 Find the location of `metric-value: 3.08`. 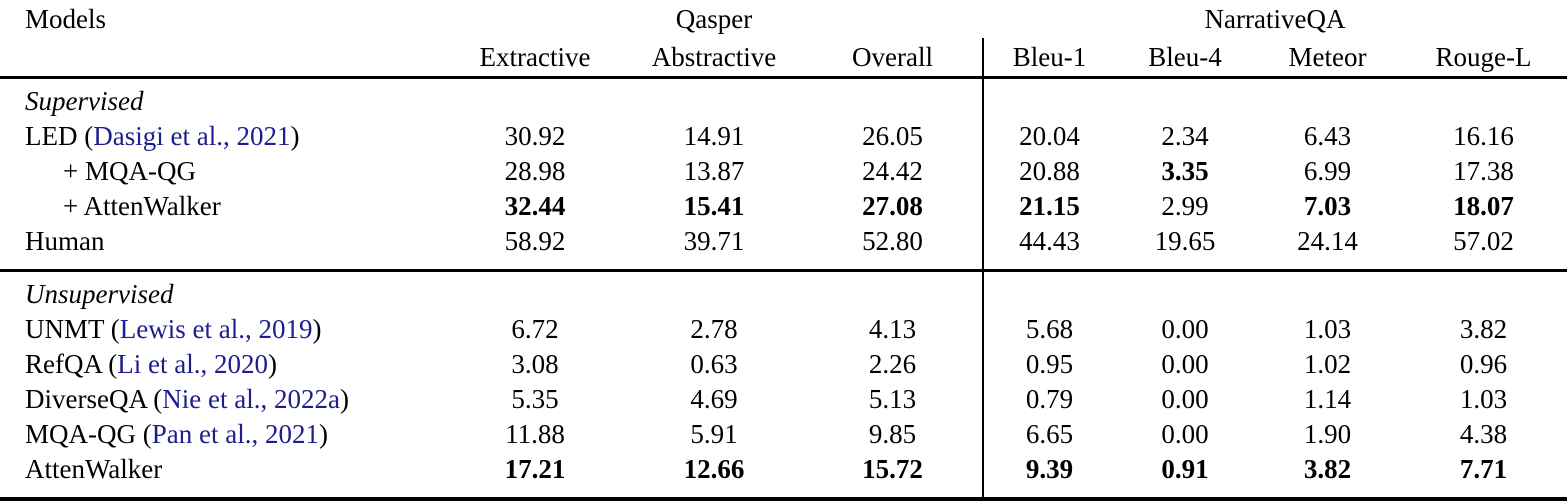

metric-value: 3.08 is located at coordinates (535, 364).